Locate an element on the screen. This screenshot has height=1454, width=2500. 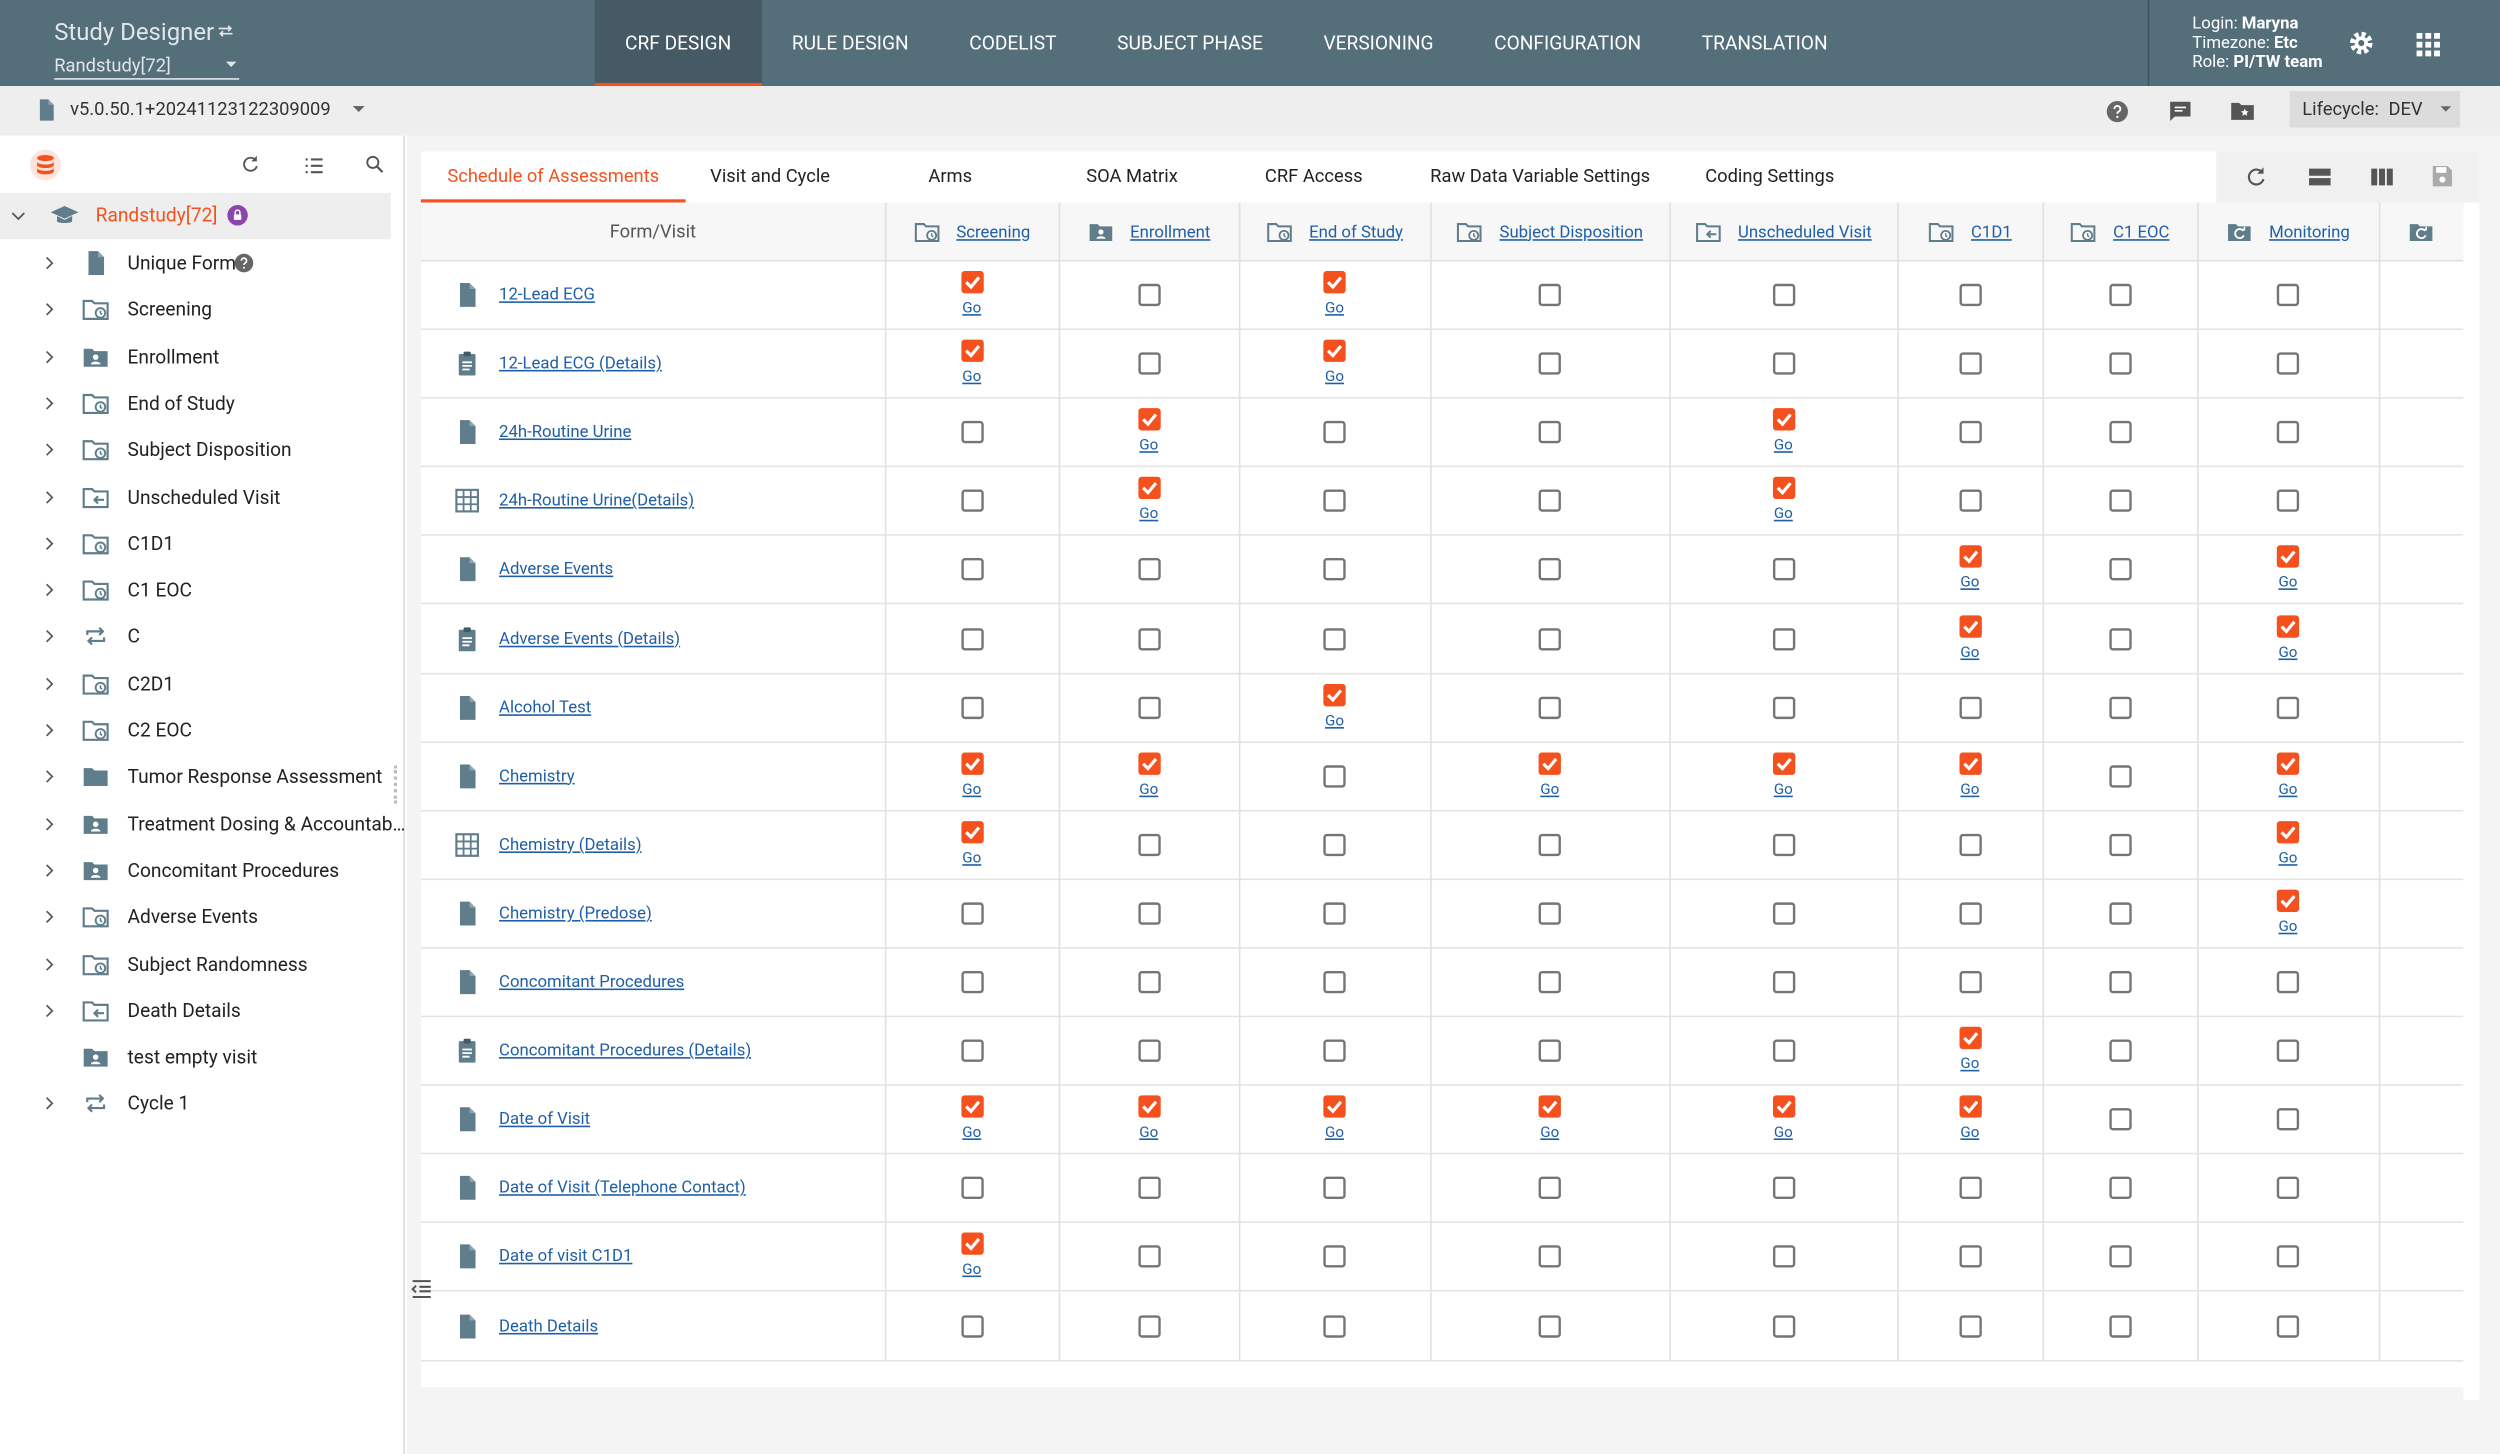
nav-tab: SUBJECT PHASE is located at coordinates (1190, 43).